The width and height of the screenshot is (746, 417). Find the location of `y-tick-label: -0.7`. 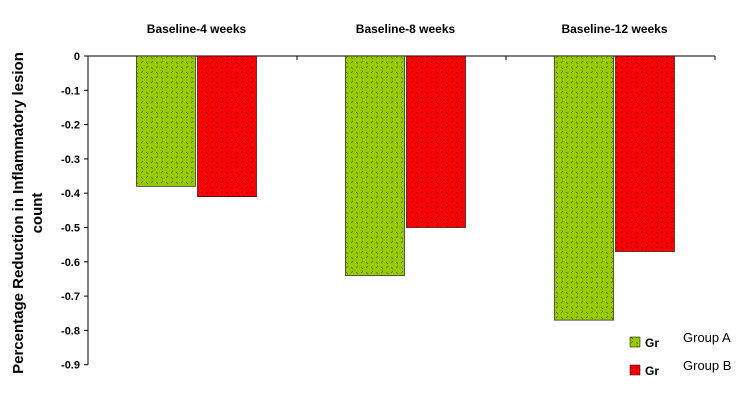

y-tick-label: -0.7 is located at coordinates (70, 297).